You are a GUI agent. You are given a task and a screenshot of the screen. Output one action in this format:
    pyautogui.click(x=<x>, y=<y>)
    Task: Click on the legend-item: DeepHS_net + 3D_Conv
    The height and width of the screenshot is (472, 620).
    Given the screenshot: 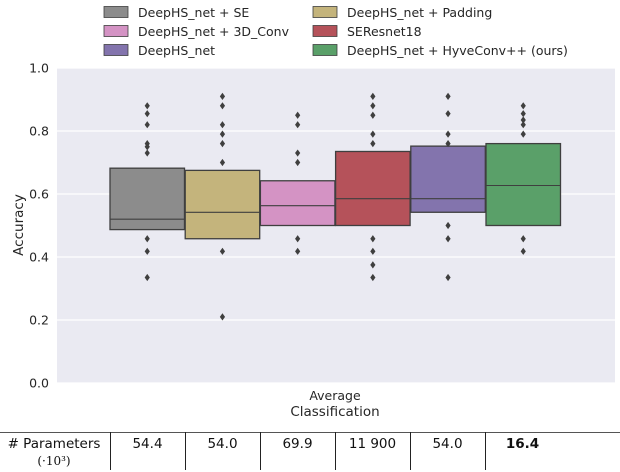 What is the action you would take?
    pyautogui.click(x=196, y=31)
    